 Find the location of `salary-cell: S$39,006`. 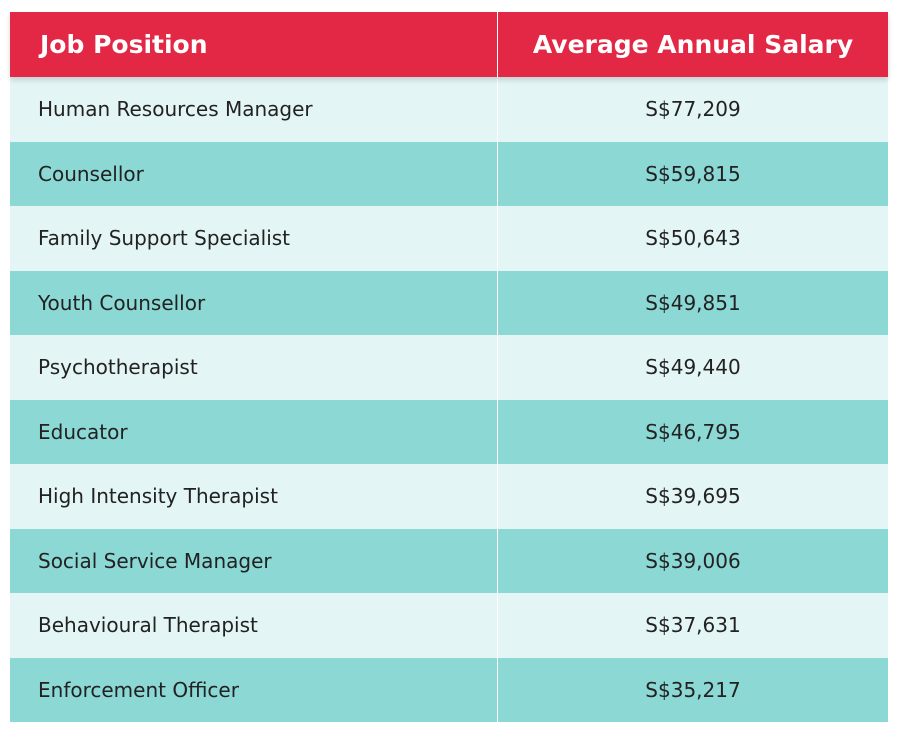

salary-cell: S$39,006 is located at coordinates (693, 560).